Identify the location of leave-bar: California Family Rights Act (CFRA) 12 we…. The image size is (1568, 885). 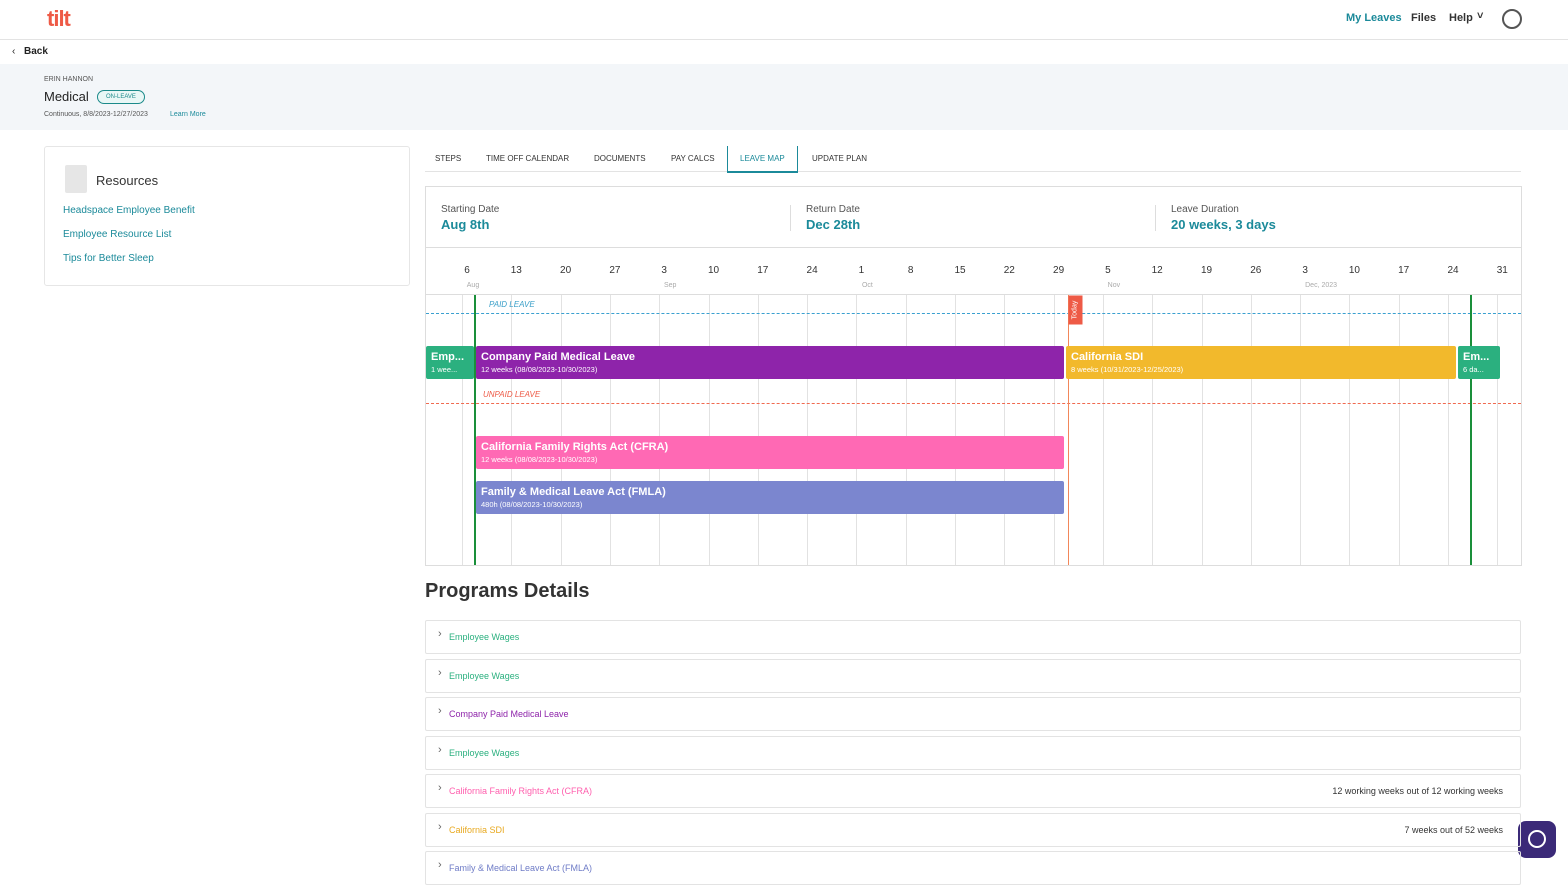
(770, 452).